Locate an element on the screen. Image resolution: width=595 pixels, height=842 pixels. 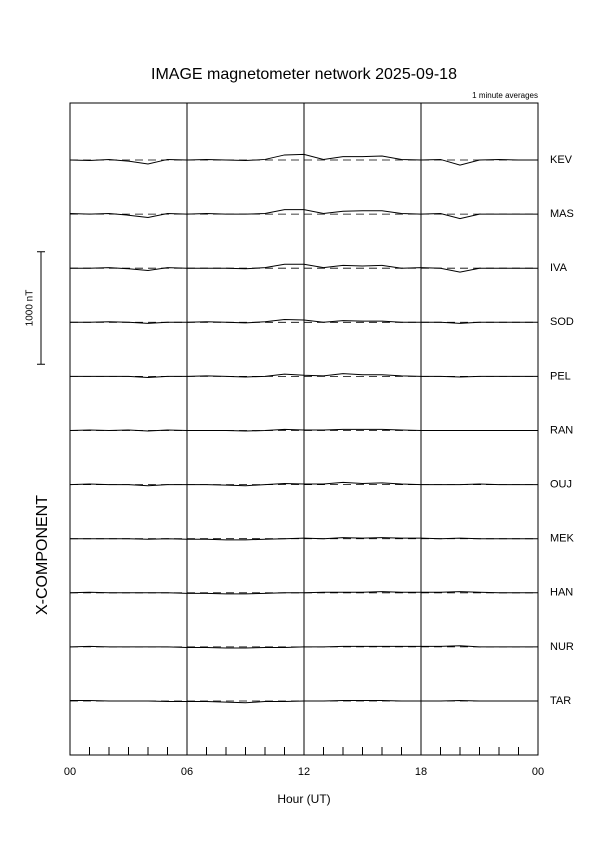
station-label: HAN is located at coordinates (561, 593).